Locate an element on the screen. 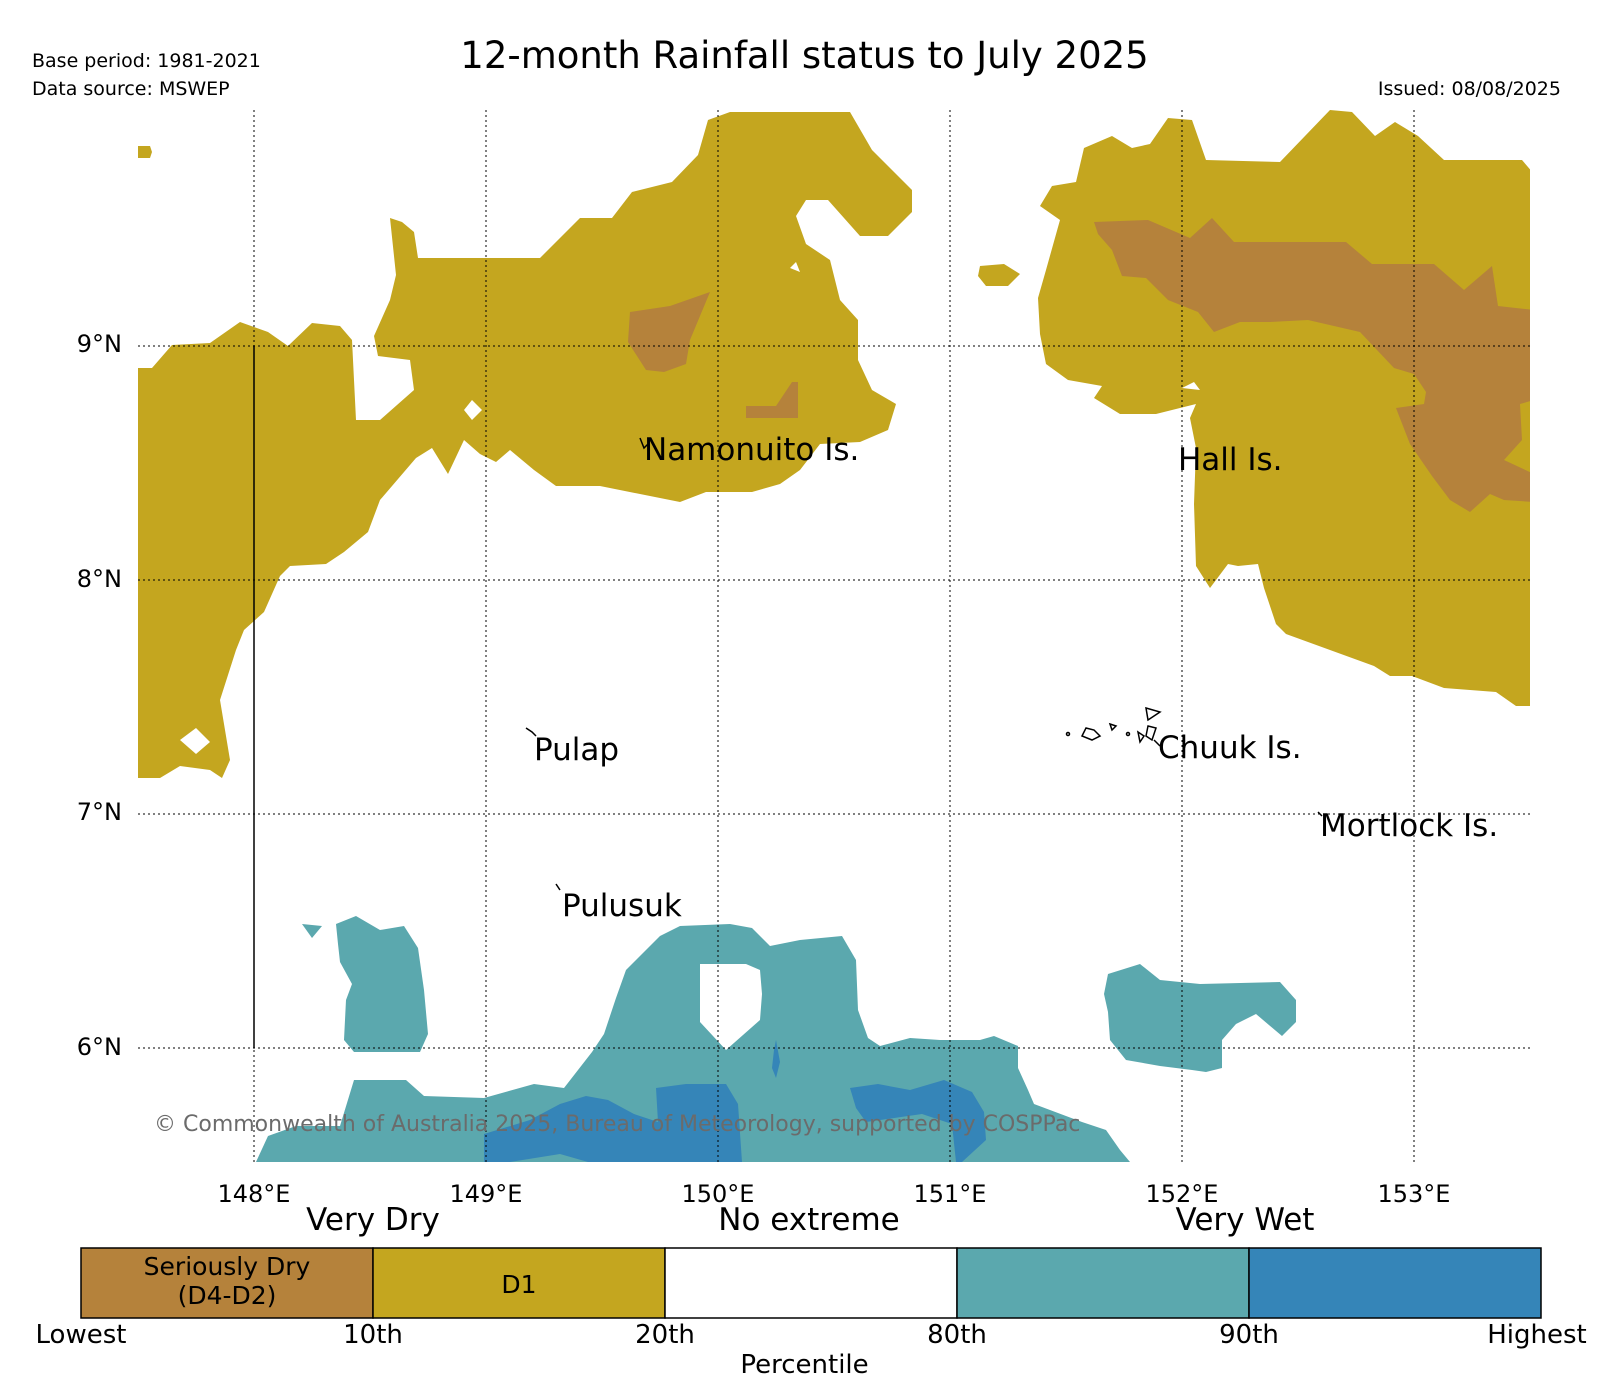 This screenshot has height=1380, width=1609. lon-label-152e: 152°E is located at coordinates (1182, 1194).